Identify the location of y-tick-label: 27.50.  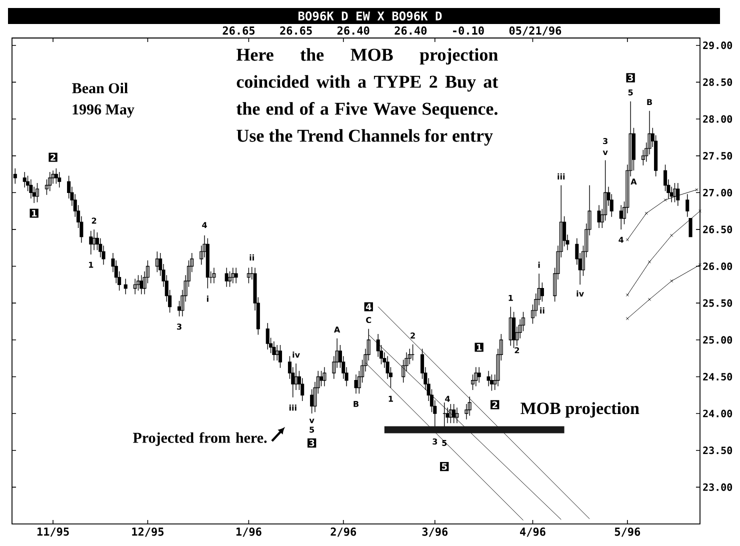
(717, 156).